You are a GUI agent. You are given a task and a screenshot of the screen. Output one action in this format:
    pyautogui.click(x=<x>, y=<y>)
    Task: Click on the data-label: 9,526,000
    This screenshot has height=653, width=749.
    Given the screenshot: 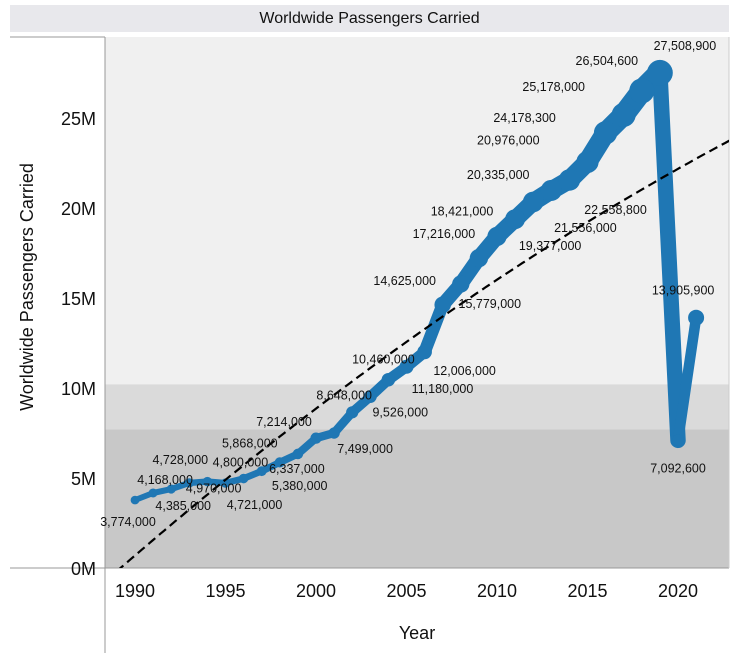 What is the action you would take?
    pyautogui.click(x=400, y=413)
    